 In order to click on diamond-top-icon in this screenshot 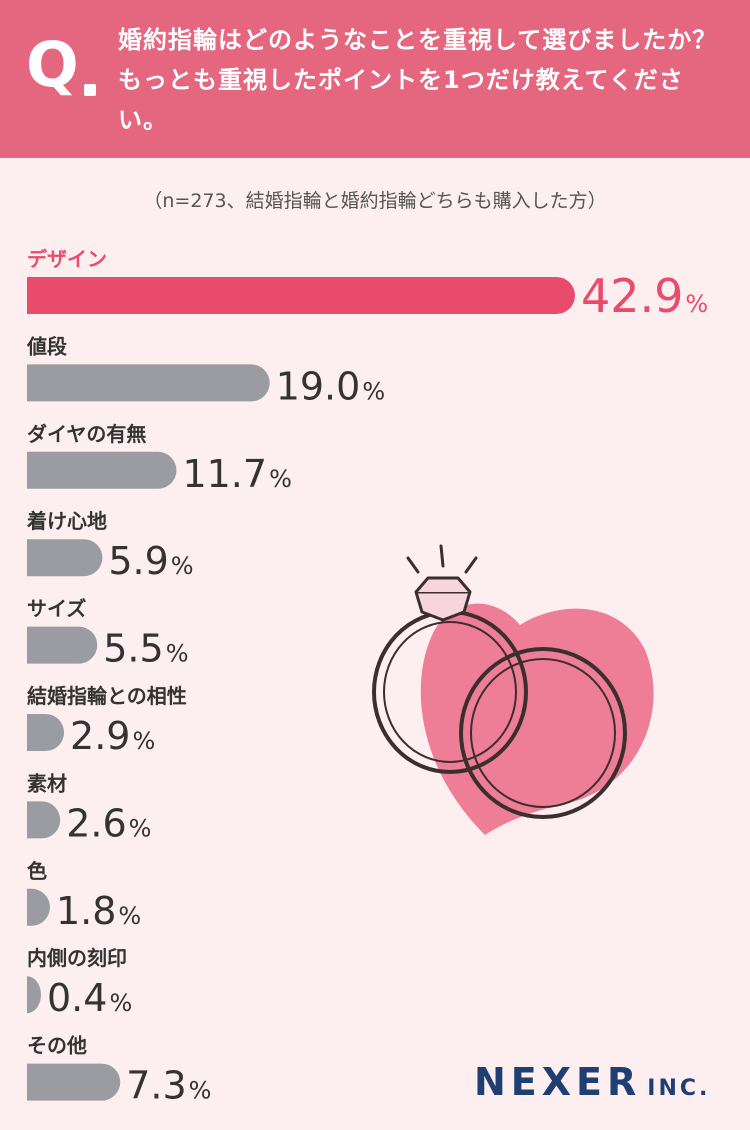, I will do `click(443, 584)`.